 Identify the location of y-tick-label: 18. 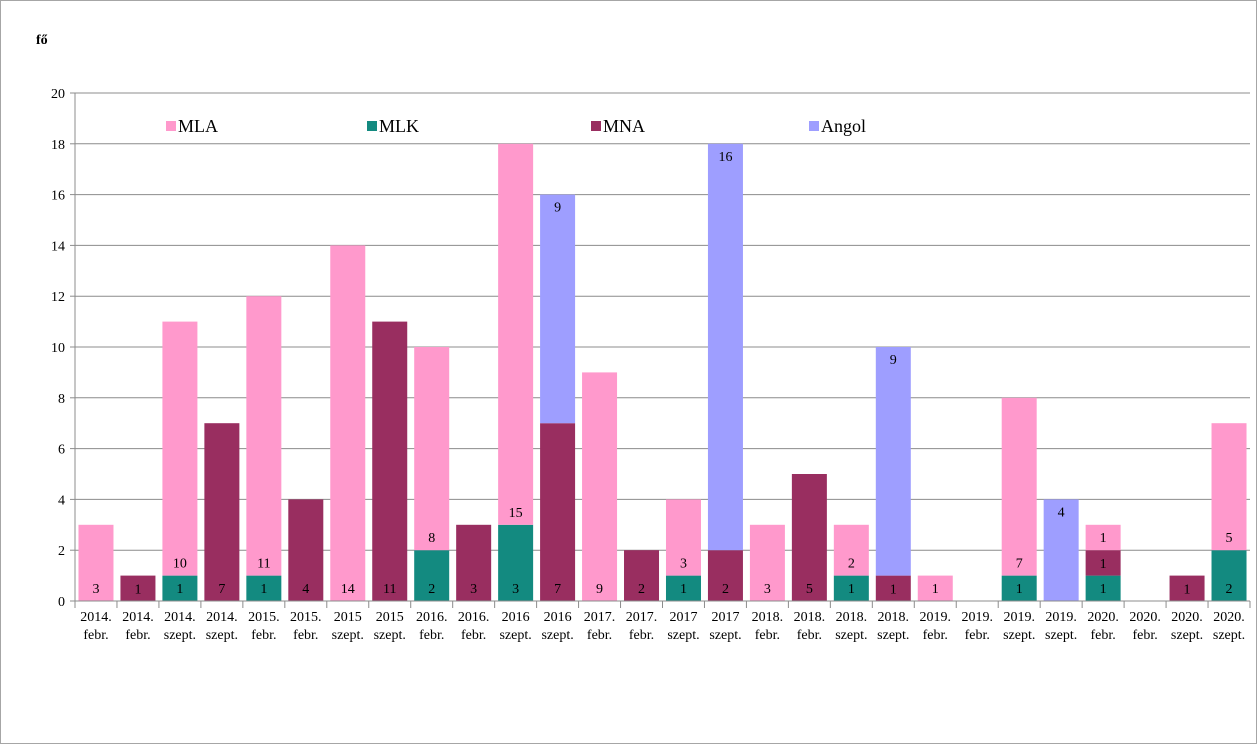
(58, 145).